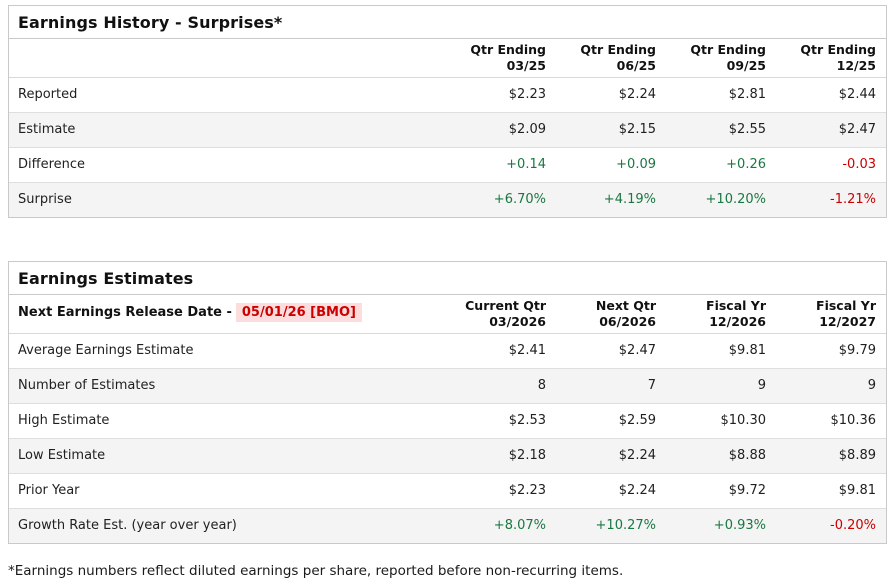  I want to click on row-label: Surprise, so click(45, 200).